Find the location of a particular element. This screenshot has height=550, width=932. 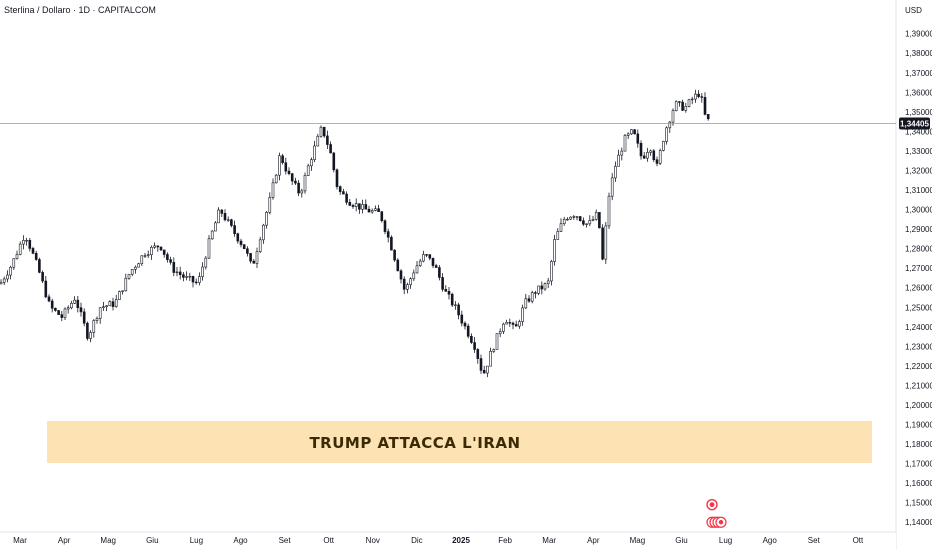

x-tick-label: 2025 is located at coordinates (461, 540).